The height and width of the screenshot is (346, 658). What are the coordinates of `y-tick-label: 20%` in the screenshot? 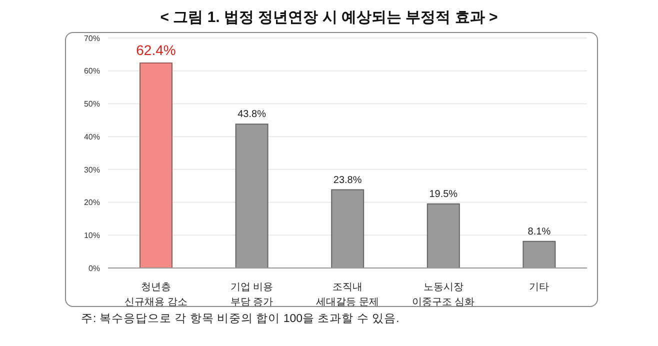 It's located at (92, 203).